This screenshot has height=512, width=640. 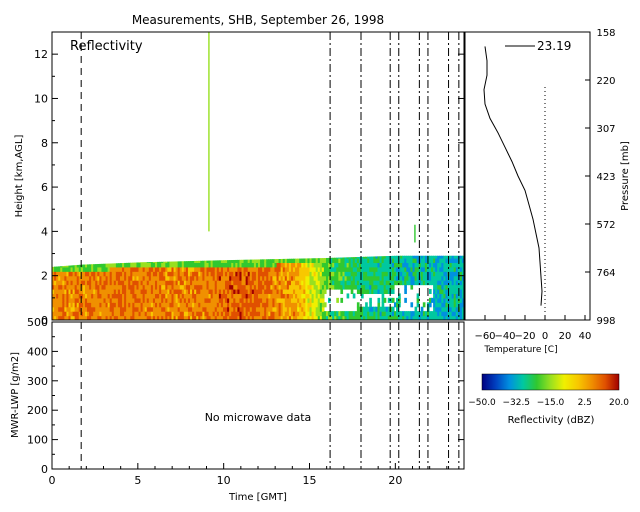 What do you see at coordinates (605, 225) in the screenshot?
I see `pressure-tick-label: 572` at bounding box center [605, 225].